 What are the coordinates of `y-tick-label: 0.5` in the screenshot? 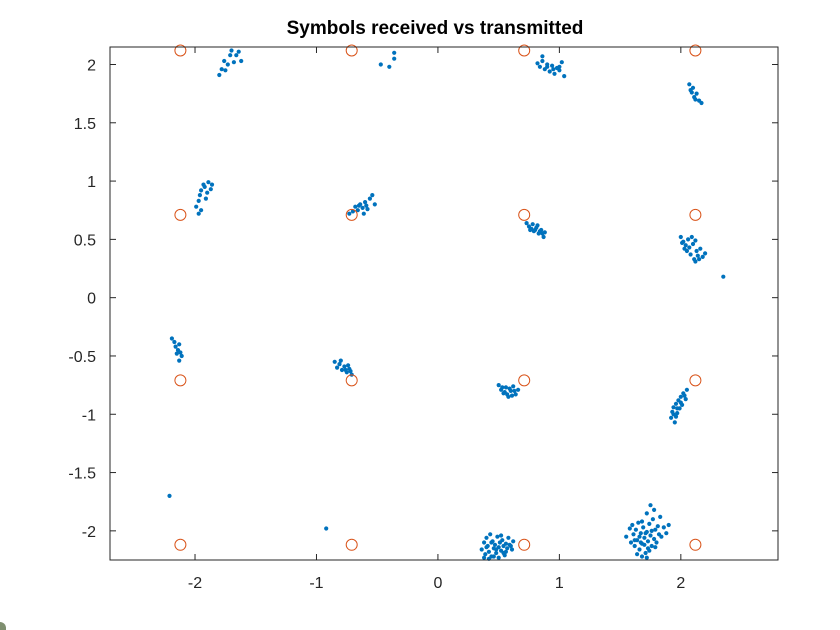 It's located at (85, 240).